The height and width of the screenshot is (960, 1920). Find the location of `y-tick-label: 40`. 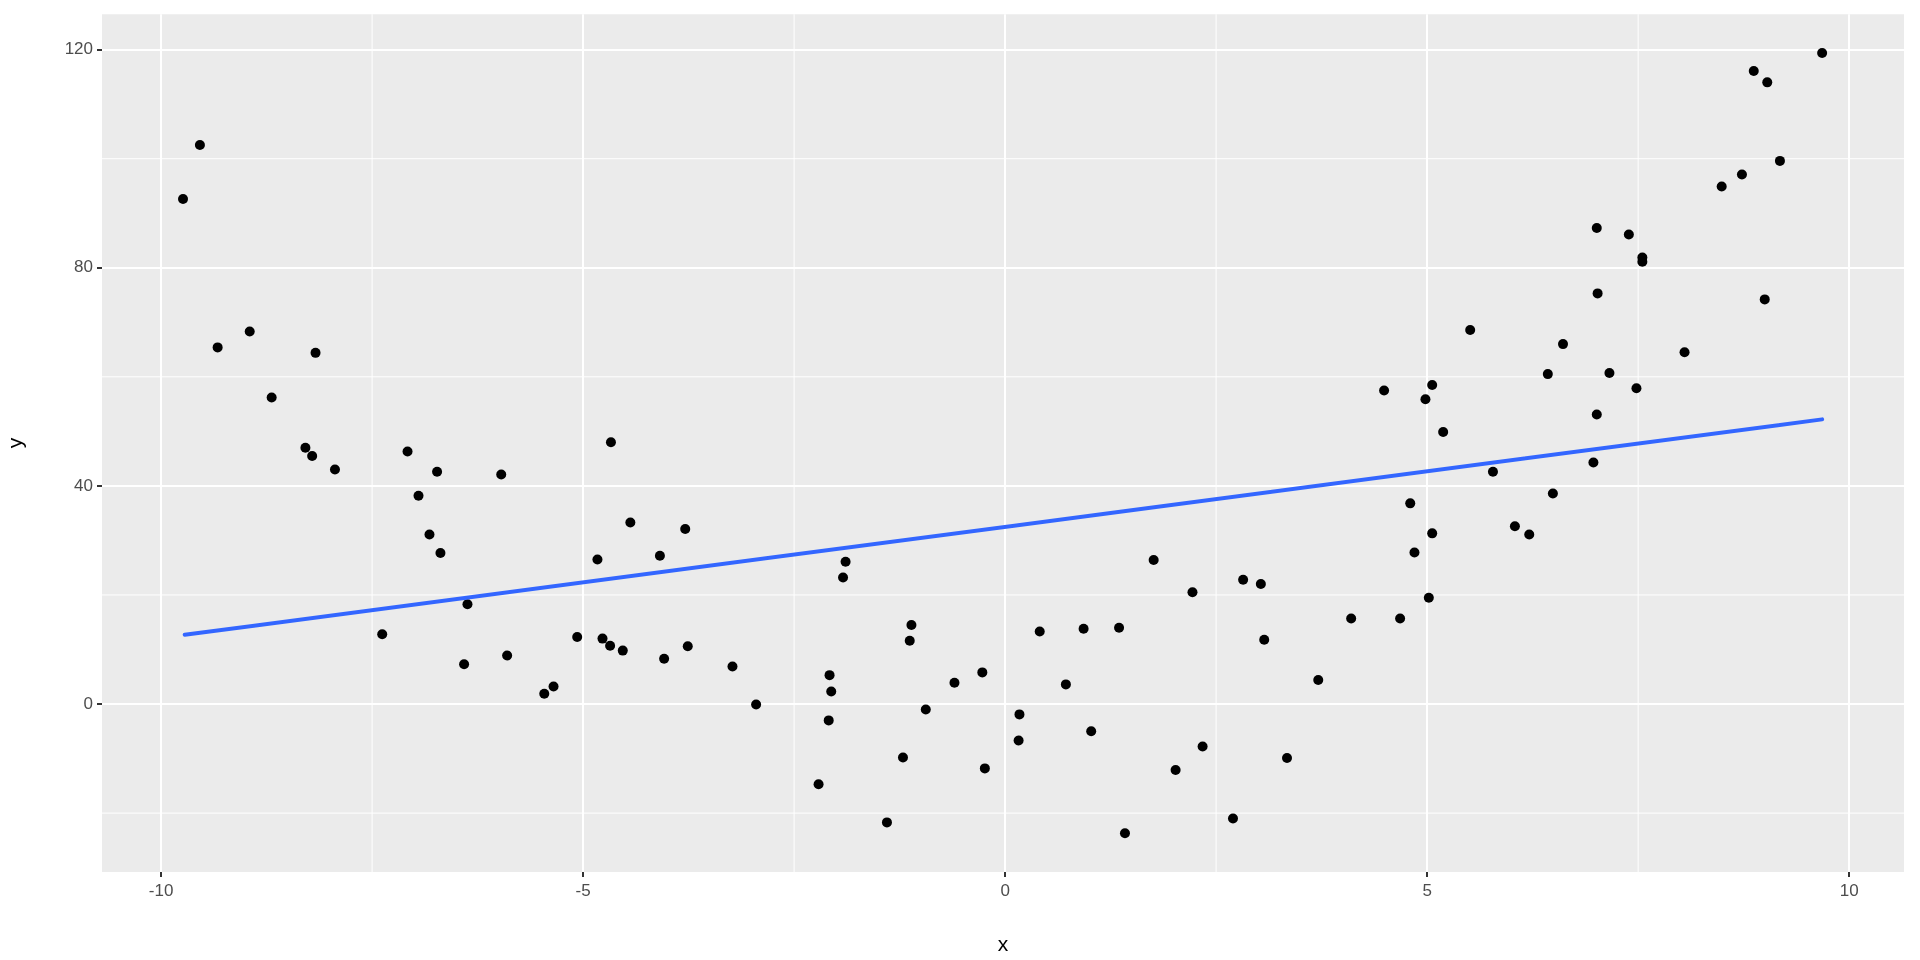

y-tick-label: 40 is located at coordinates (83, 485).